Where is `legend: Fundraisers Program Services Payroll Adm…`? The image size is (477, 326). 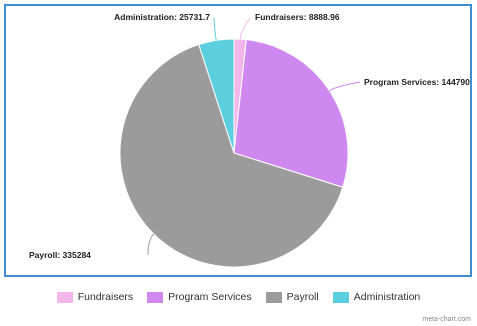 legend: Fundraisers Program Services Payroll Adm… is located at coordinates (238, 297).